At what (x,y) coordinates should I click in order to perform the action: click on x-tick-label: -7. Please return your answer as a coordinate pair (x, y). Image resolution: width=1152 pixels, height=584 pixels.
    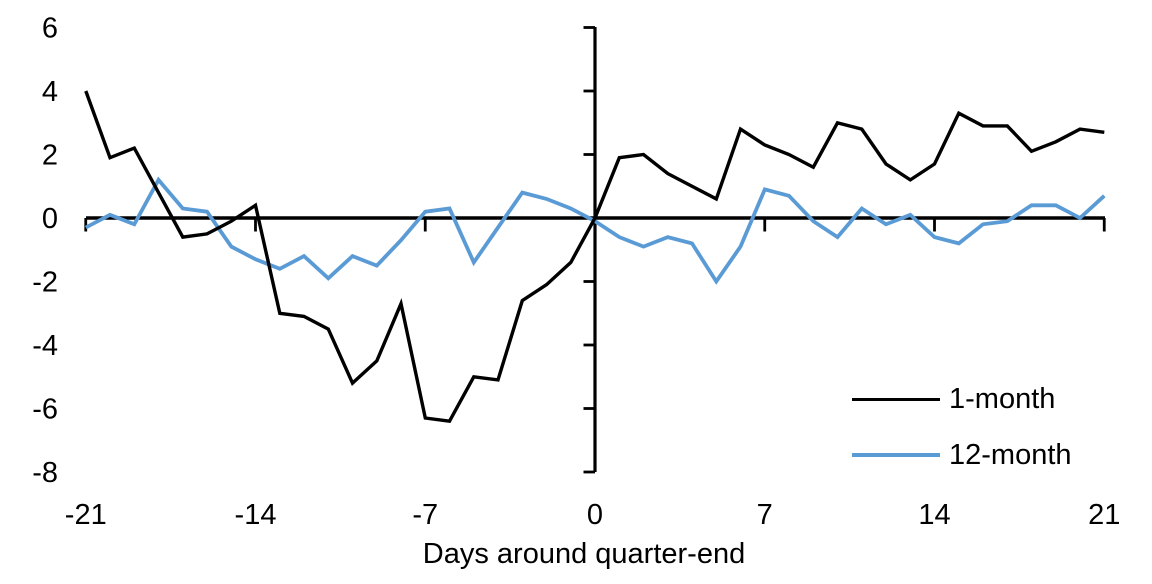
    Looking at the image, I should click on (425, 515).